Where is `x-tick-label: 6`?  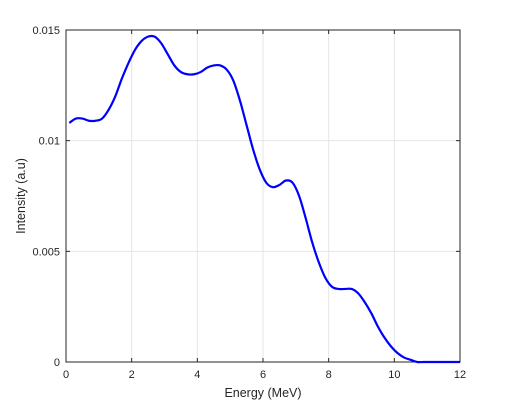
x-tick-label: 6 is located at coordinates (263, 375).